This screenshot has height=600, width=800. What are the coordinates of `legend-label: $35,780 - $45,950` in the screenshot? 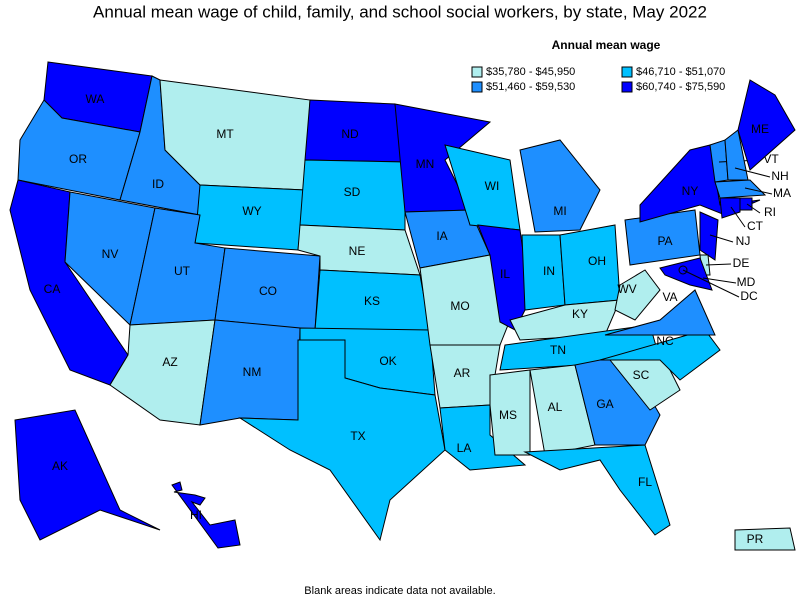 It's located at (530, 72).